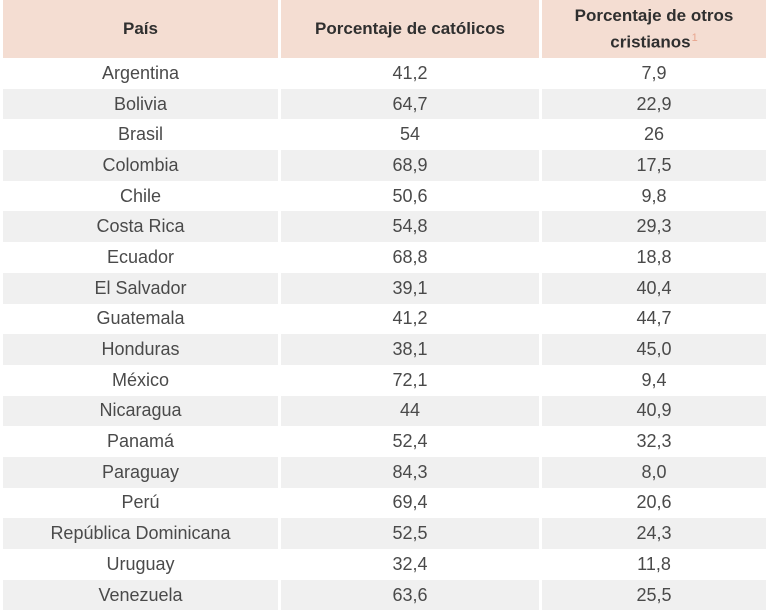 The image size is (766, 612). What do you see at coordinates (140, 256) in the screenshot?
I see `cell-country: Ecuador` at bounding box center [140, 256].